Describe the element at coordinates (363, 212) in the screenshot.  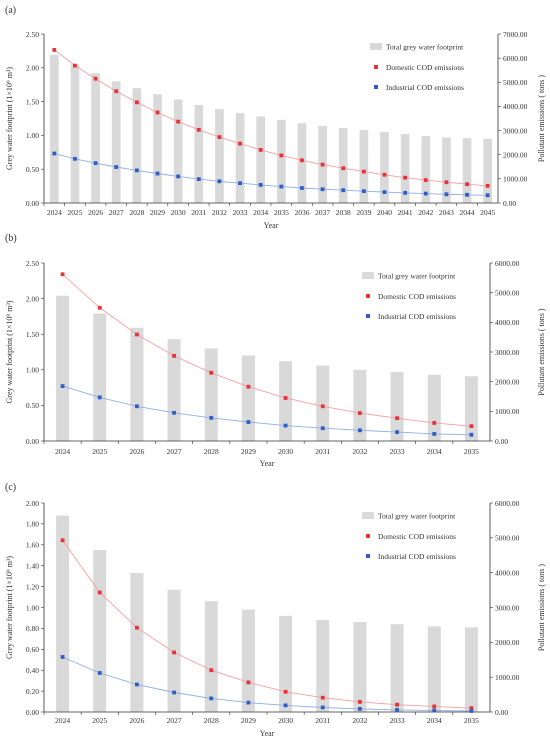
I see `x-tick-label: 2039` at that location.